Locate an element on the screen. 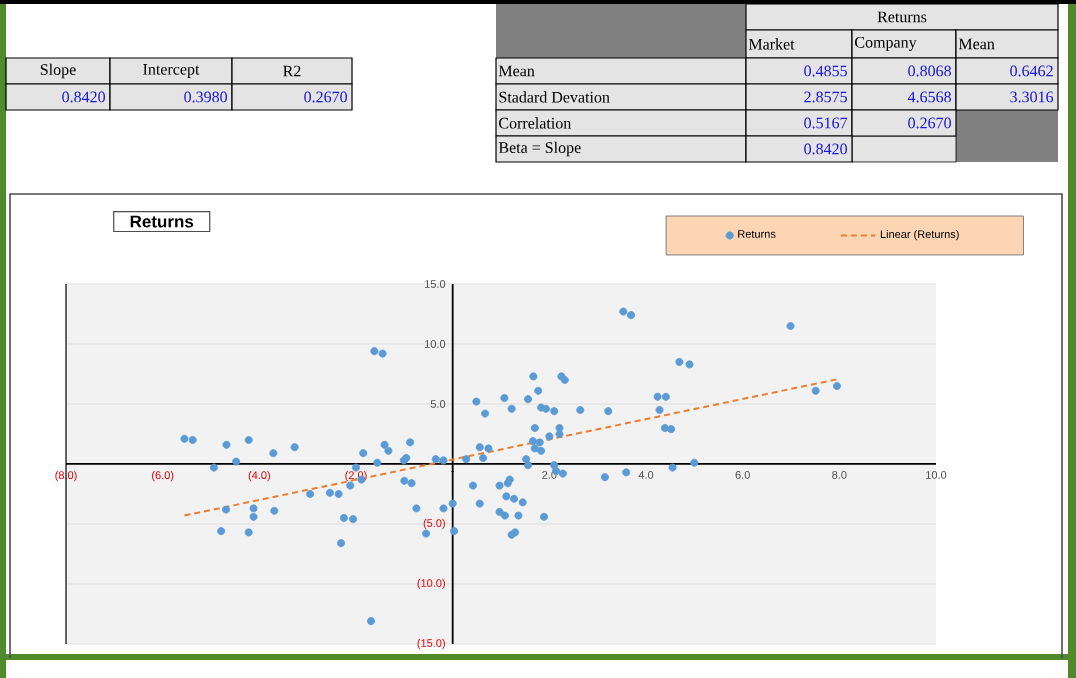 This screenshot has height=678, width=1076. text: Returns is located at coordinates (902, 17).